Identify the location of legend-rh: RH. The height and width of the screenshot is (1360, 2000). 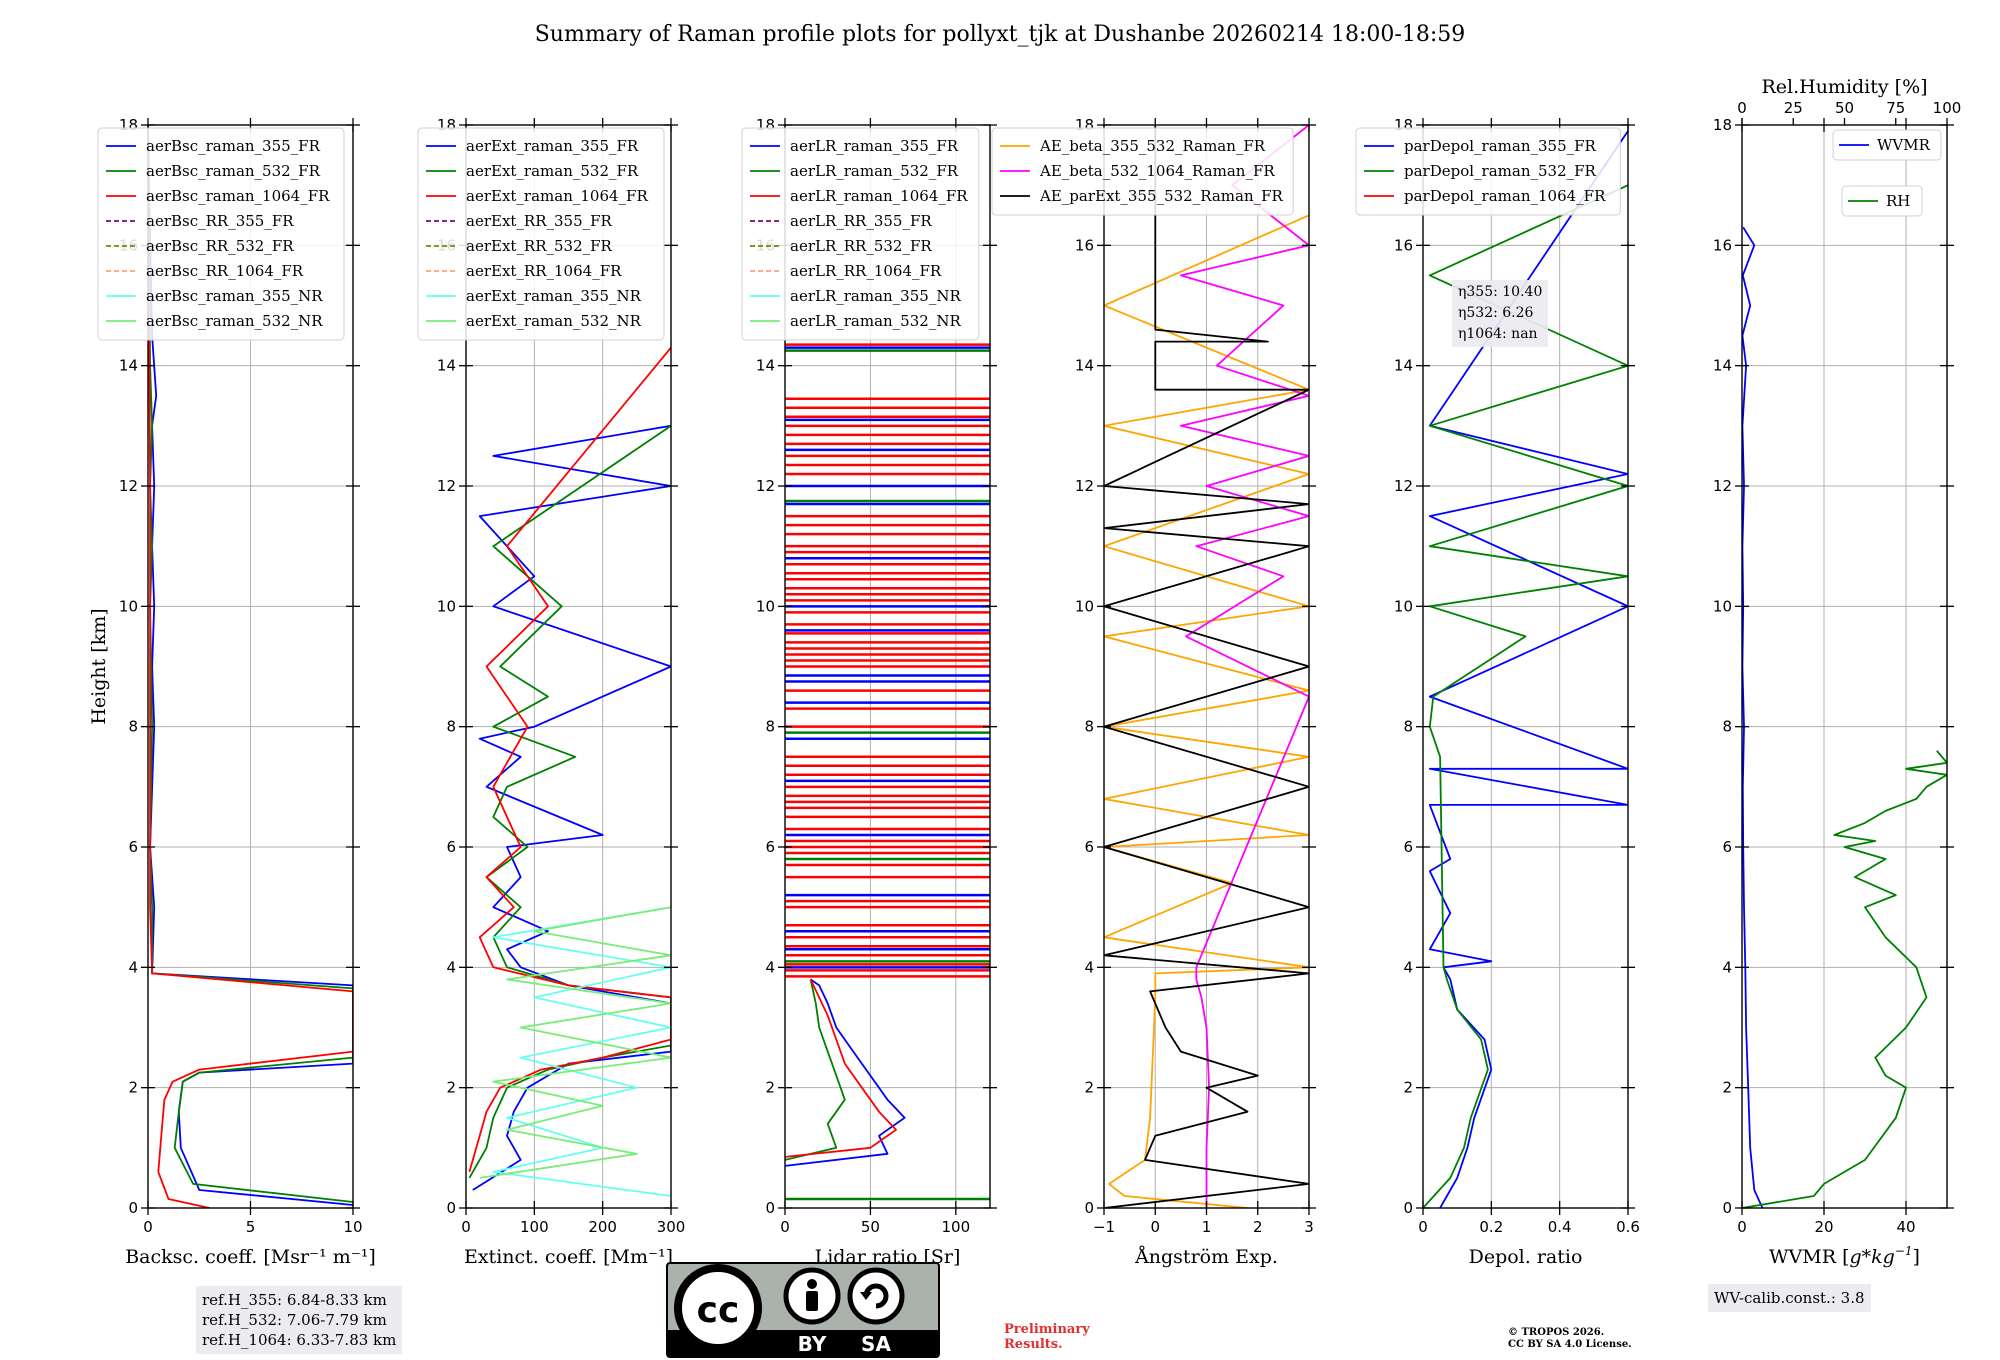
(1882, 201).